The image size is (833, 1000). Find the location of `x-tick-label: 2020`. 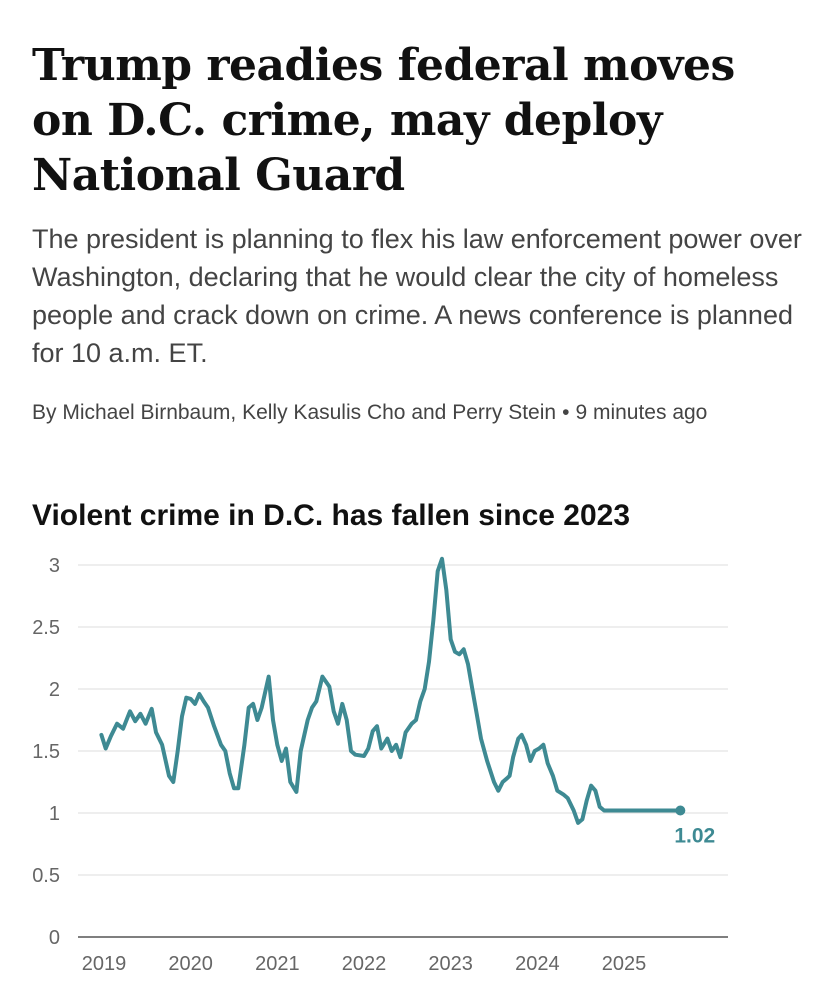

x-tick-label: 2020 is located at coordinates (190, 964).